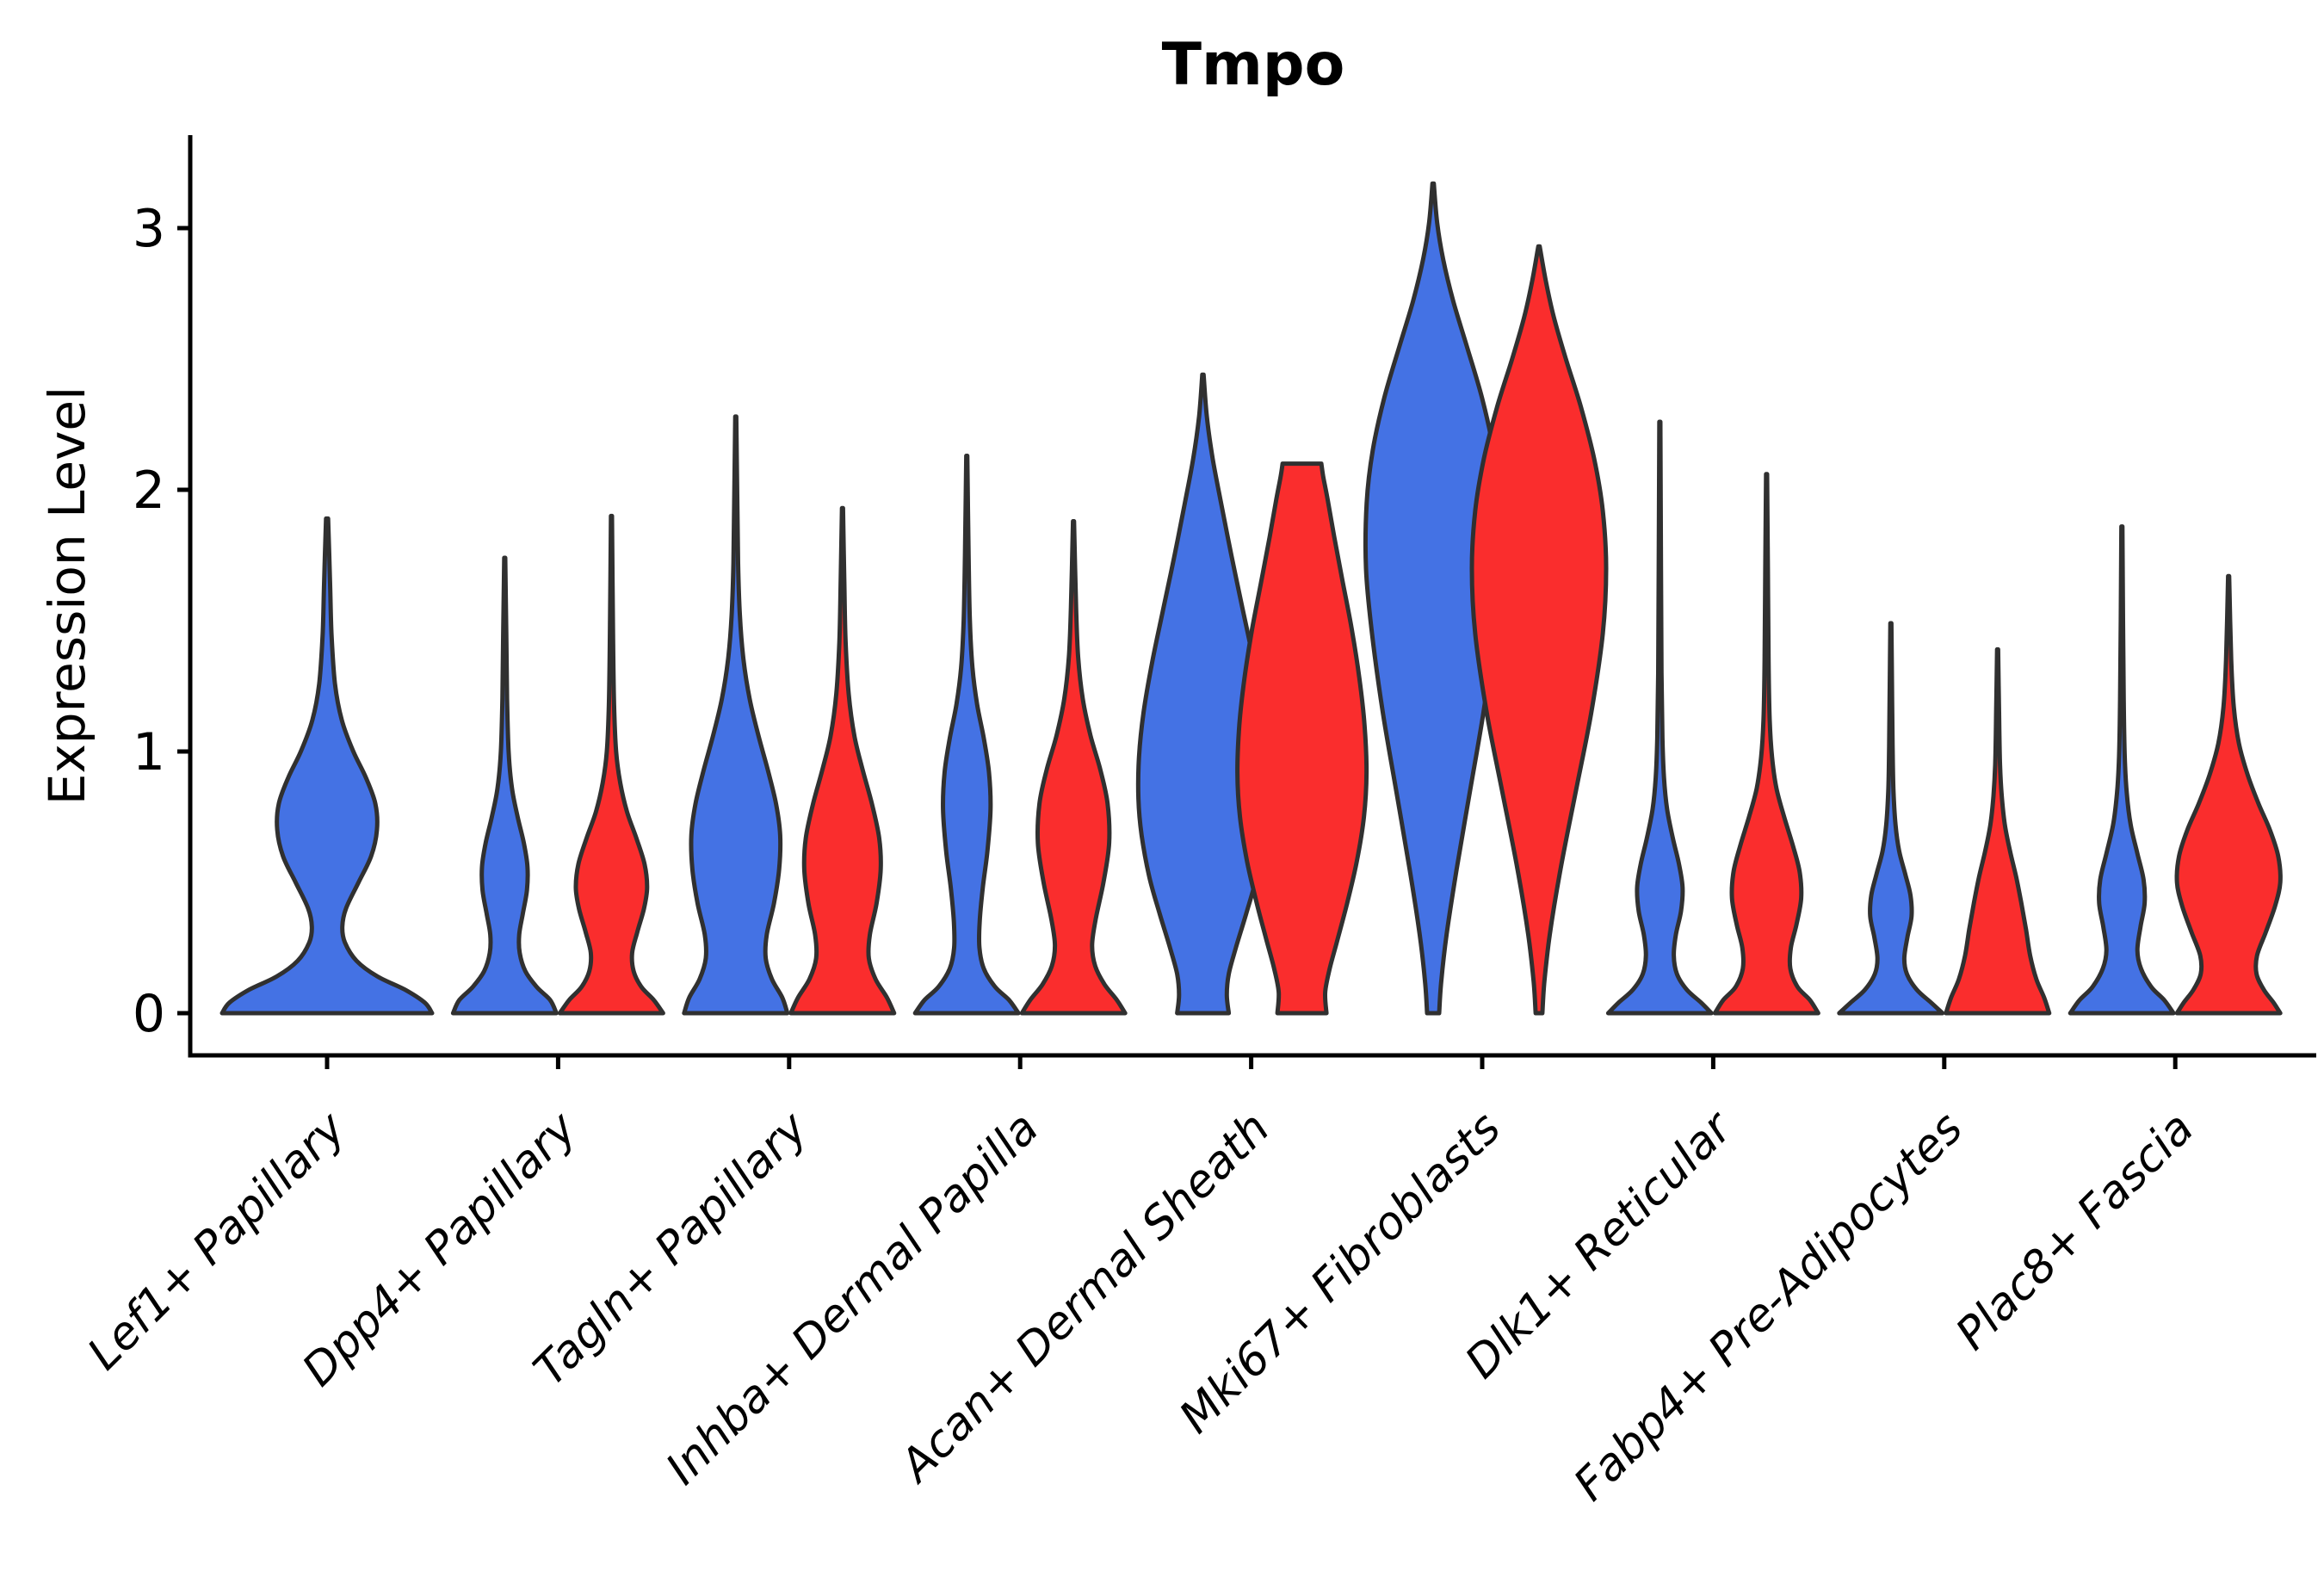  What do you see at coordinates (1084, 1298) in the screenshot?
I see `x-tick-label-acan-dermal-sheath: Acan+ Dermal Sheath` at bounding box center [1084, 1298].